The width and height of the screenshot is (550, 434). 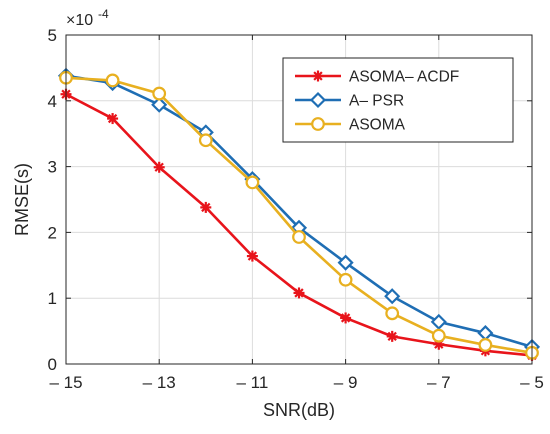 What do you see at coordinates (376, 101) in the screenshot?
I see `legend-label: A– PSR` at bounding box center [376, 101].